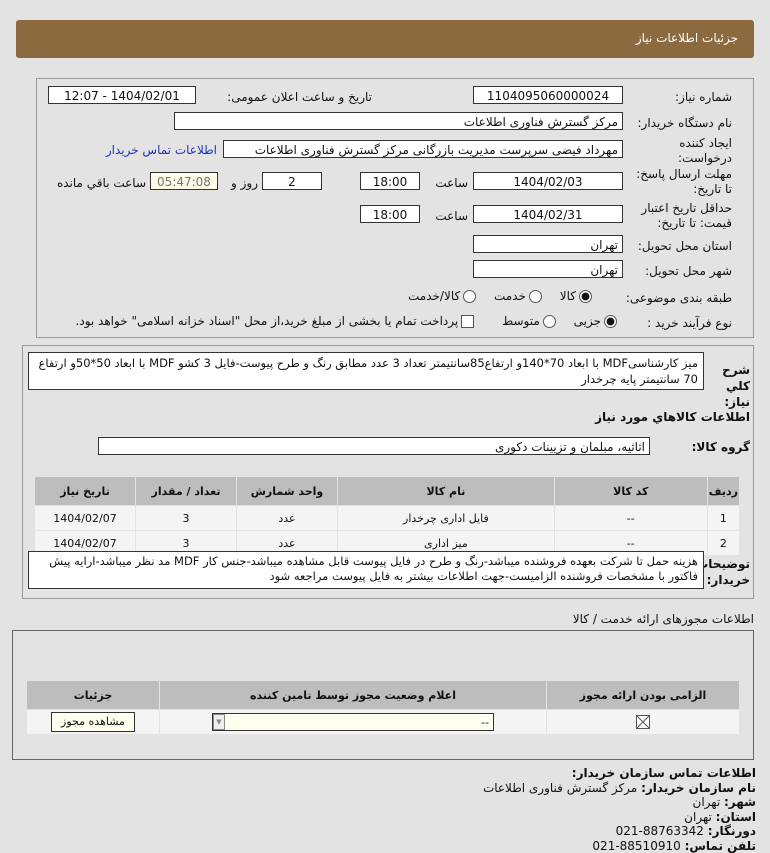  I want to click on contact-fax-label: دورنگار:, so click(731, 831).